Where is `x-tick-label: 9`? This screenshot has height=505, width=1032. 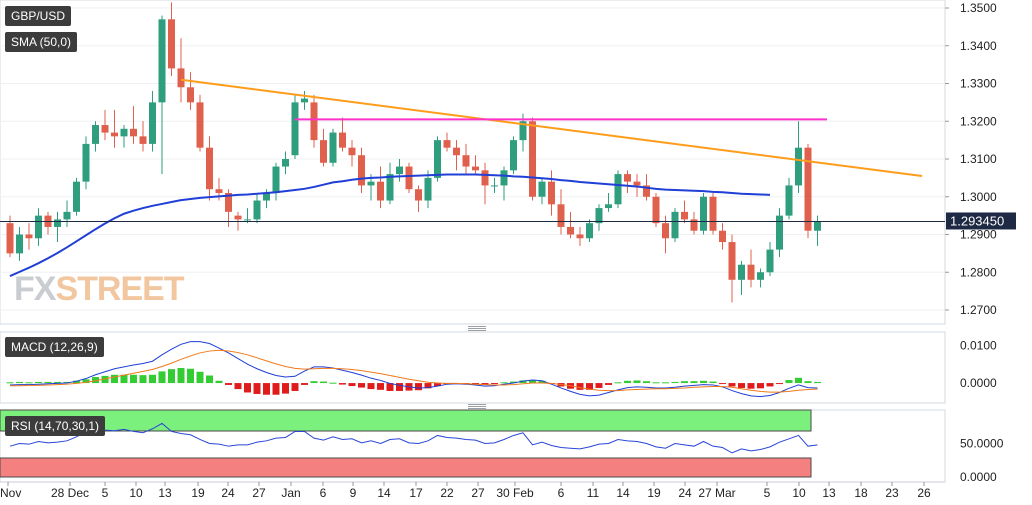 x-tick-label: 9 is located at coordinates (353, 493).